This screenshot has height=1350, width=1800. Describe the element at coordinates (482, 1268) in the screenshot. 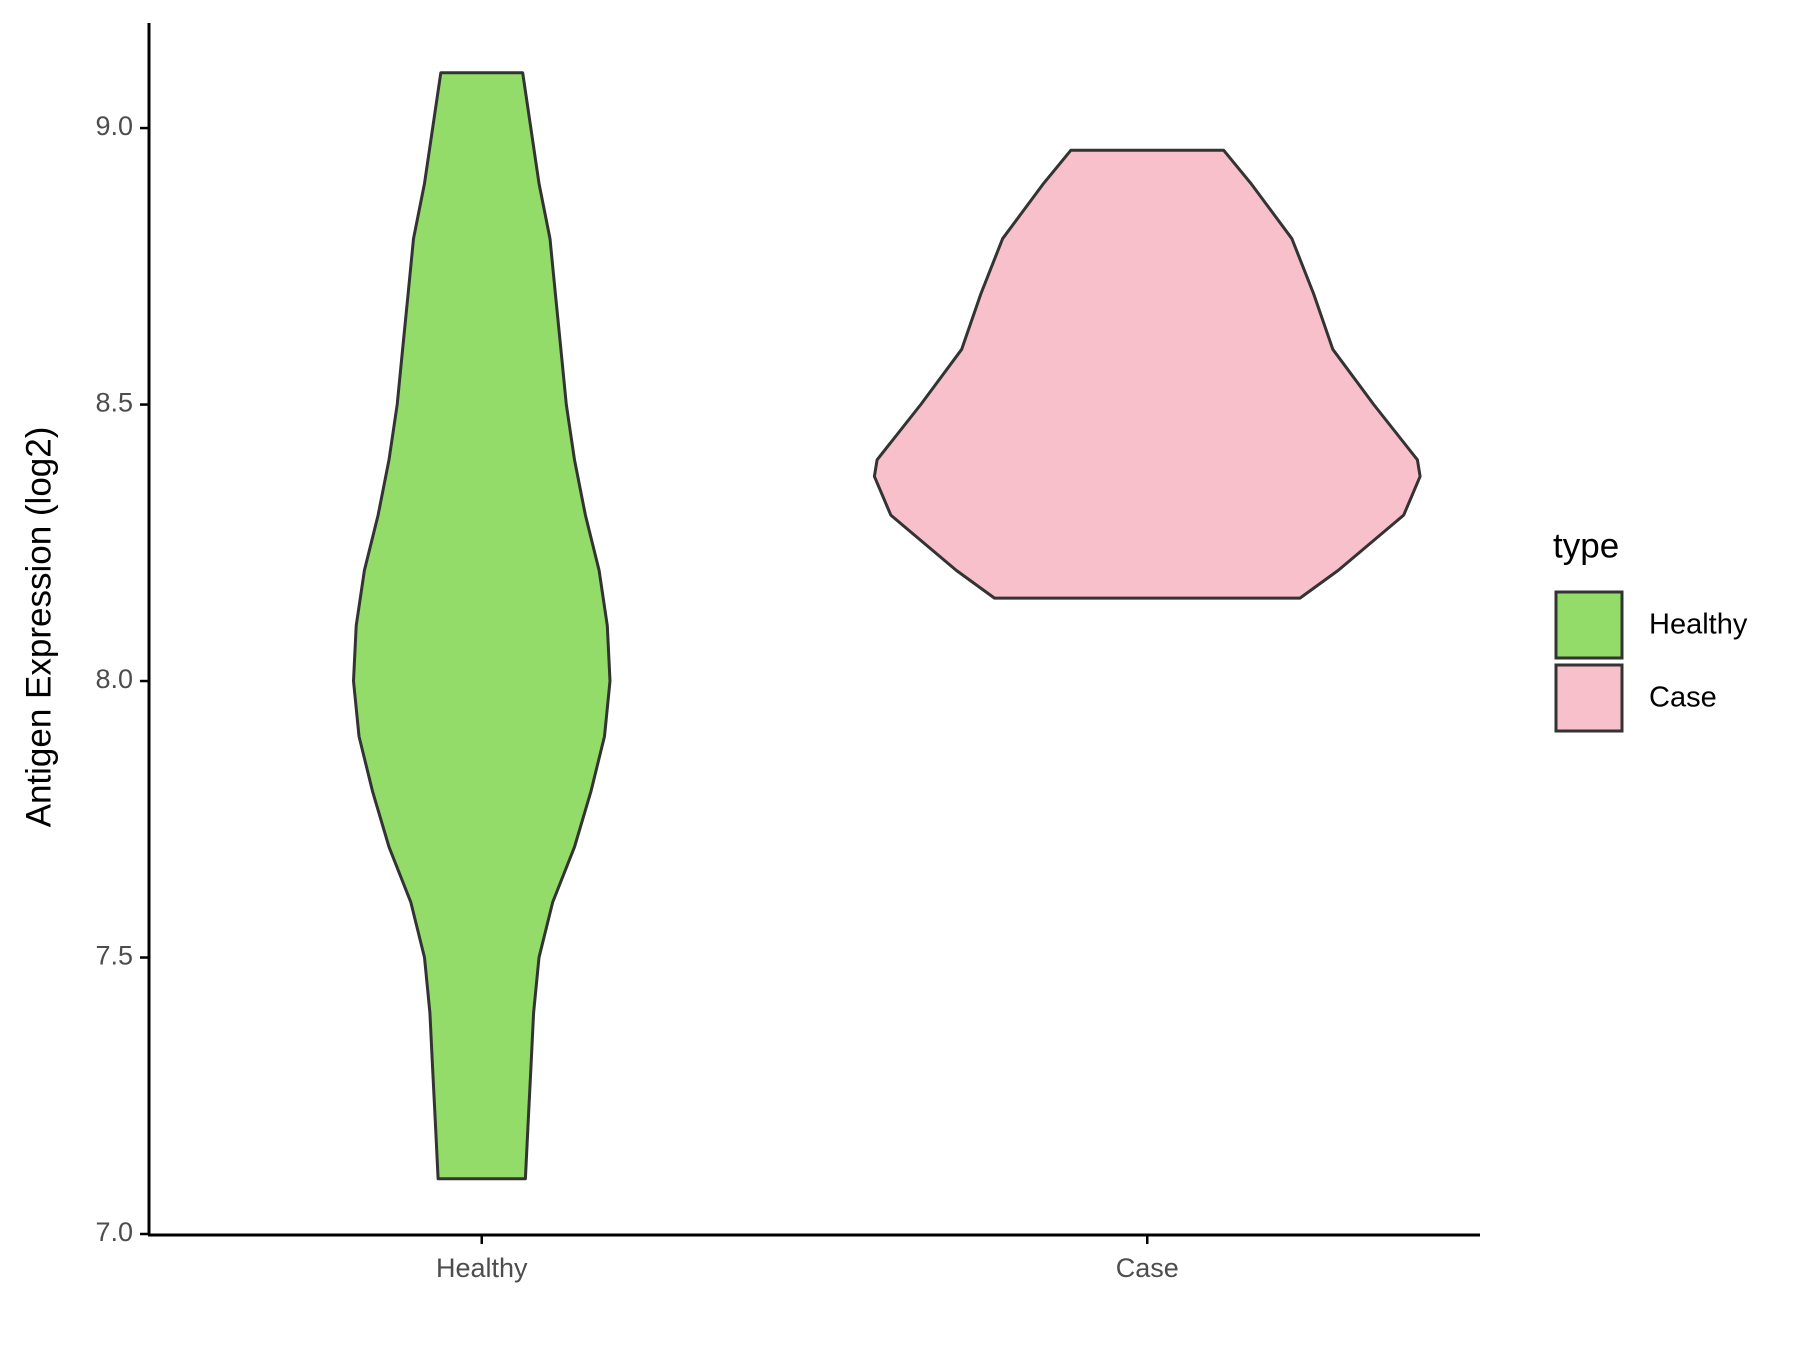

I see `x-tick-label: Healthy` at that location.